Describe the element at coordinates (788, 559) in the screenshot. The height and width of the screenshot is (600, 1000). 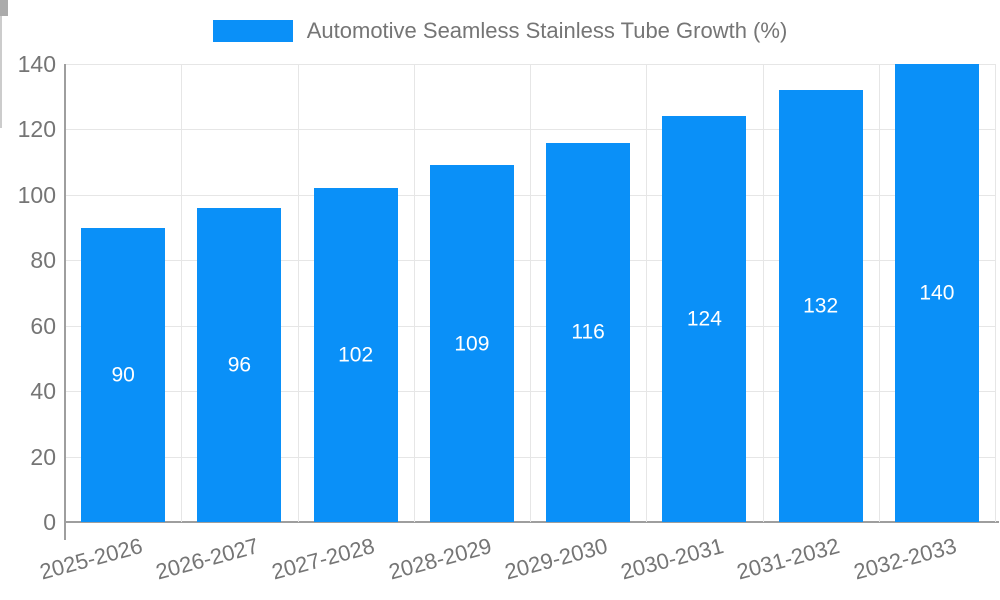
I see `x-tick-label: 2031-2032` at that location.